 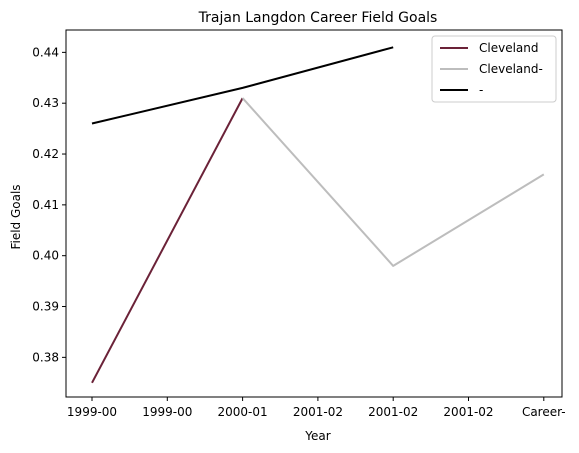 What do you see at coordinates (243, 412) in the screenshot?
I see `x-tick-label: 2000-01` at bounding box center [243, 412].